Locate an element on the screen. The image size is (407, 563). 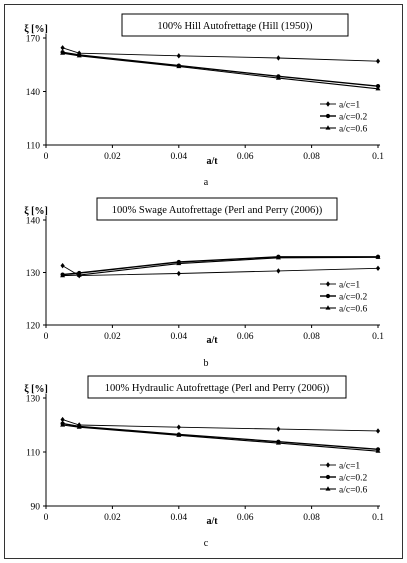
y-tick-label: 120 is located at coordinates (33, 327).